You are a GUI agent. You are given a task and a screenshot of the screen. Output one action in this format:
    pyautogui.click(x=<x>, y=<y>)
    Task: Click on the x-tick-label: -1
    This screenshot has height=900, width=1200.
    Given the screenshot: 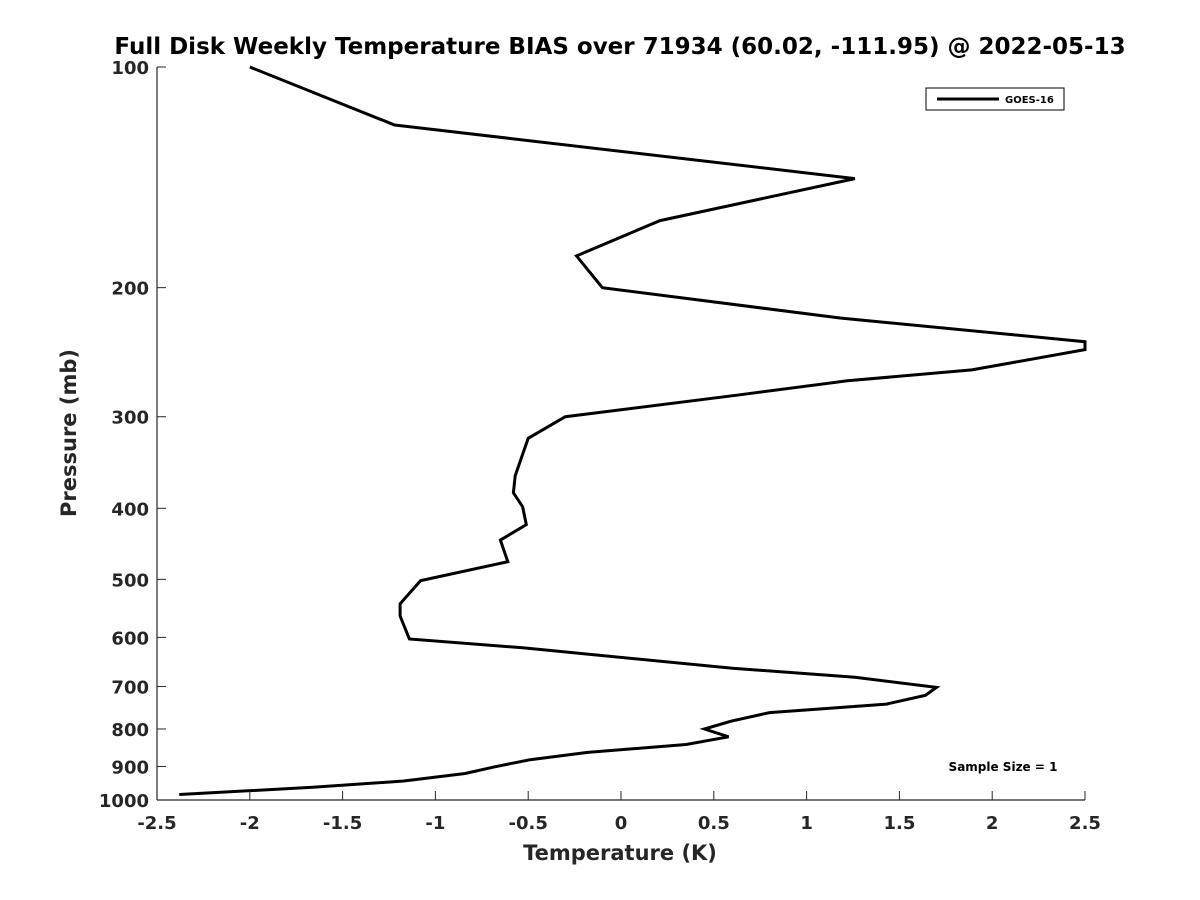 What is the action you would take?
    pyautogui.click(x=435, y=823)
    